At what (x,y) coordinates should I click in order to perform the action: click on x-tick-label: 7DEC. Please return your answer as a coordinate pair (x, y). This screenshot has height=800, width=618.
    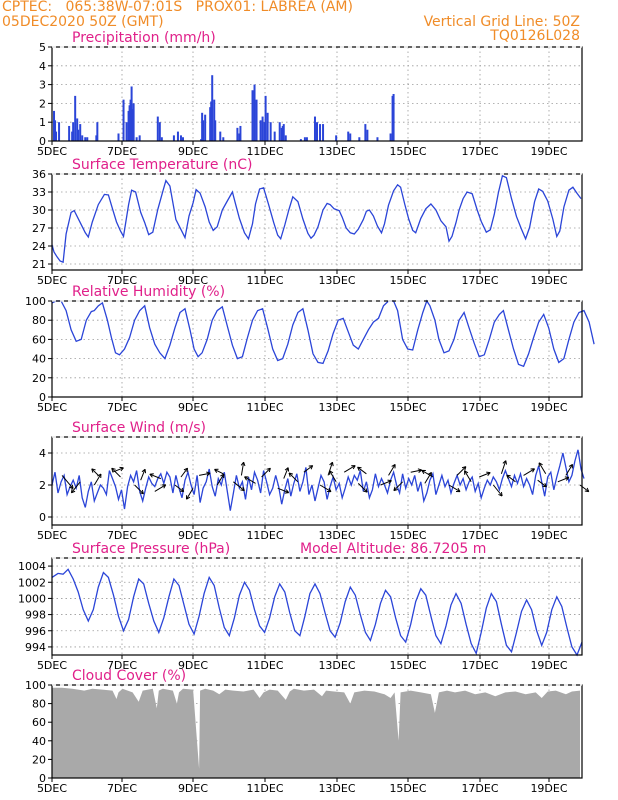
    Looking at the image, I should click on (122, 151).